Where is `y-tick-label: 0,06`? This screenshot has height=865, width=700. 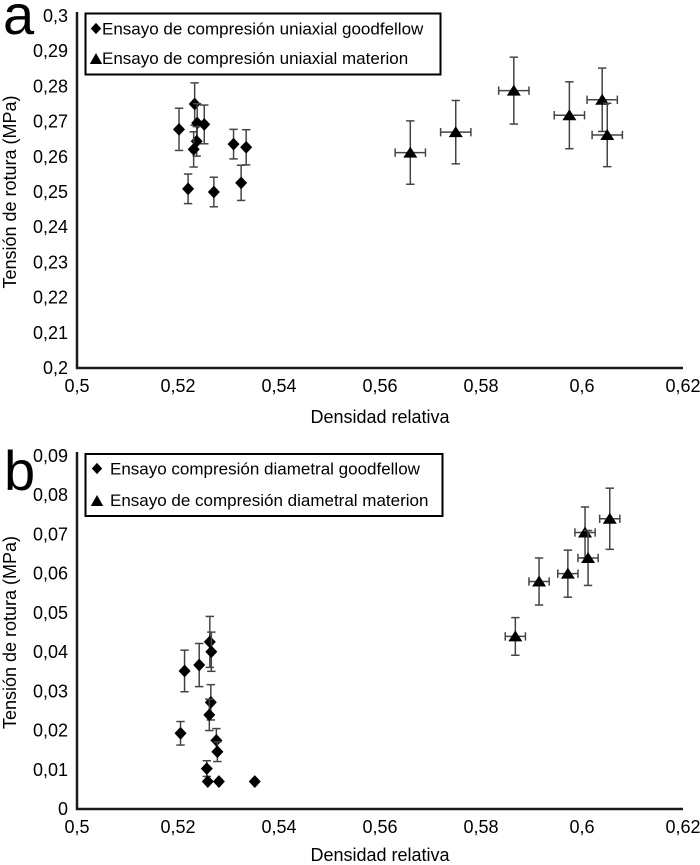
y-tick-label: 0,06 is located at coordinates (50, 574).